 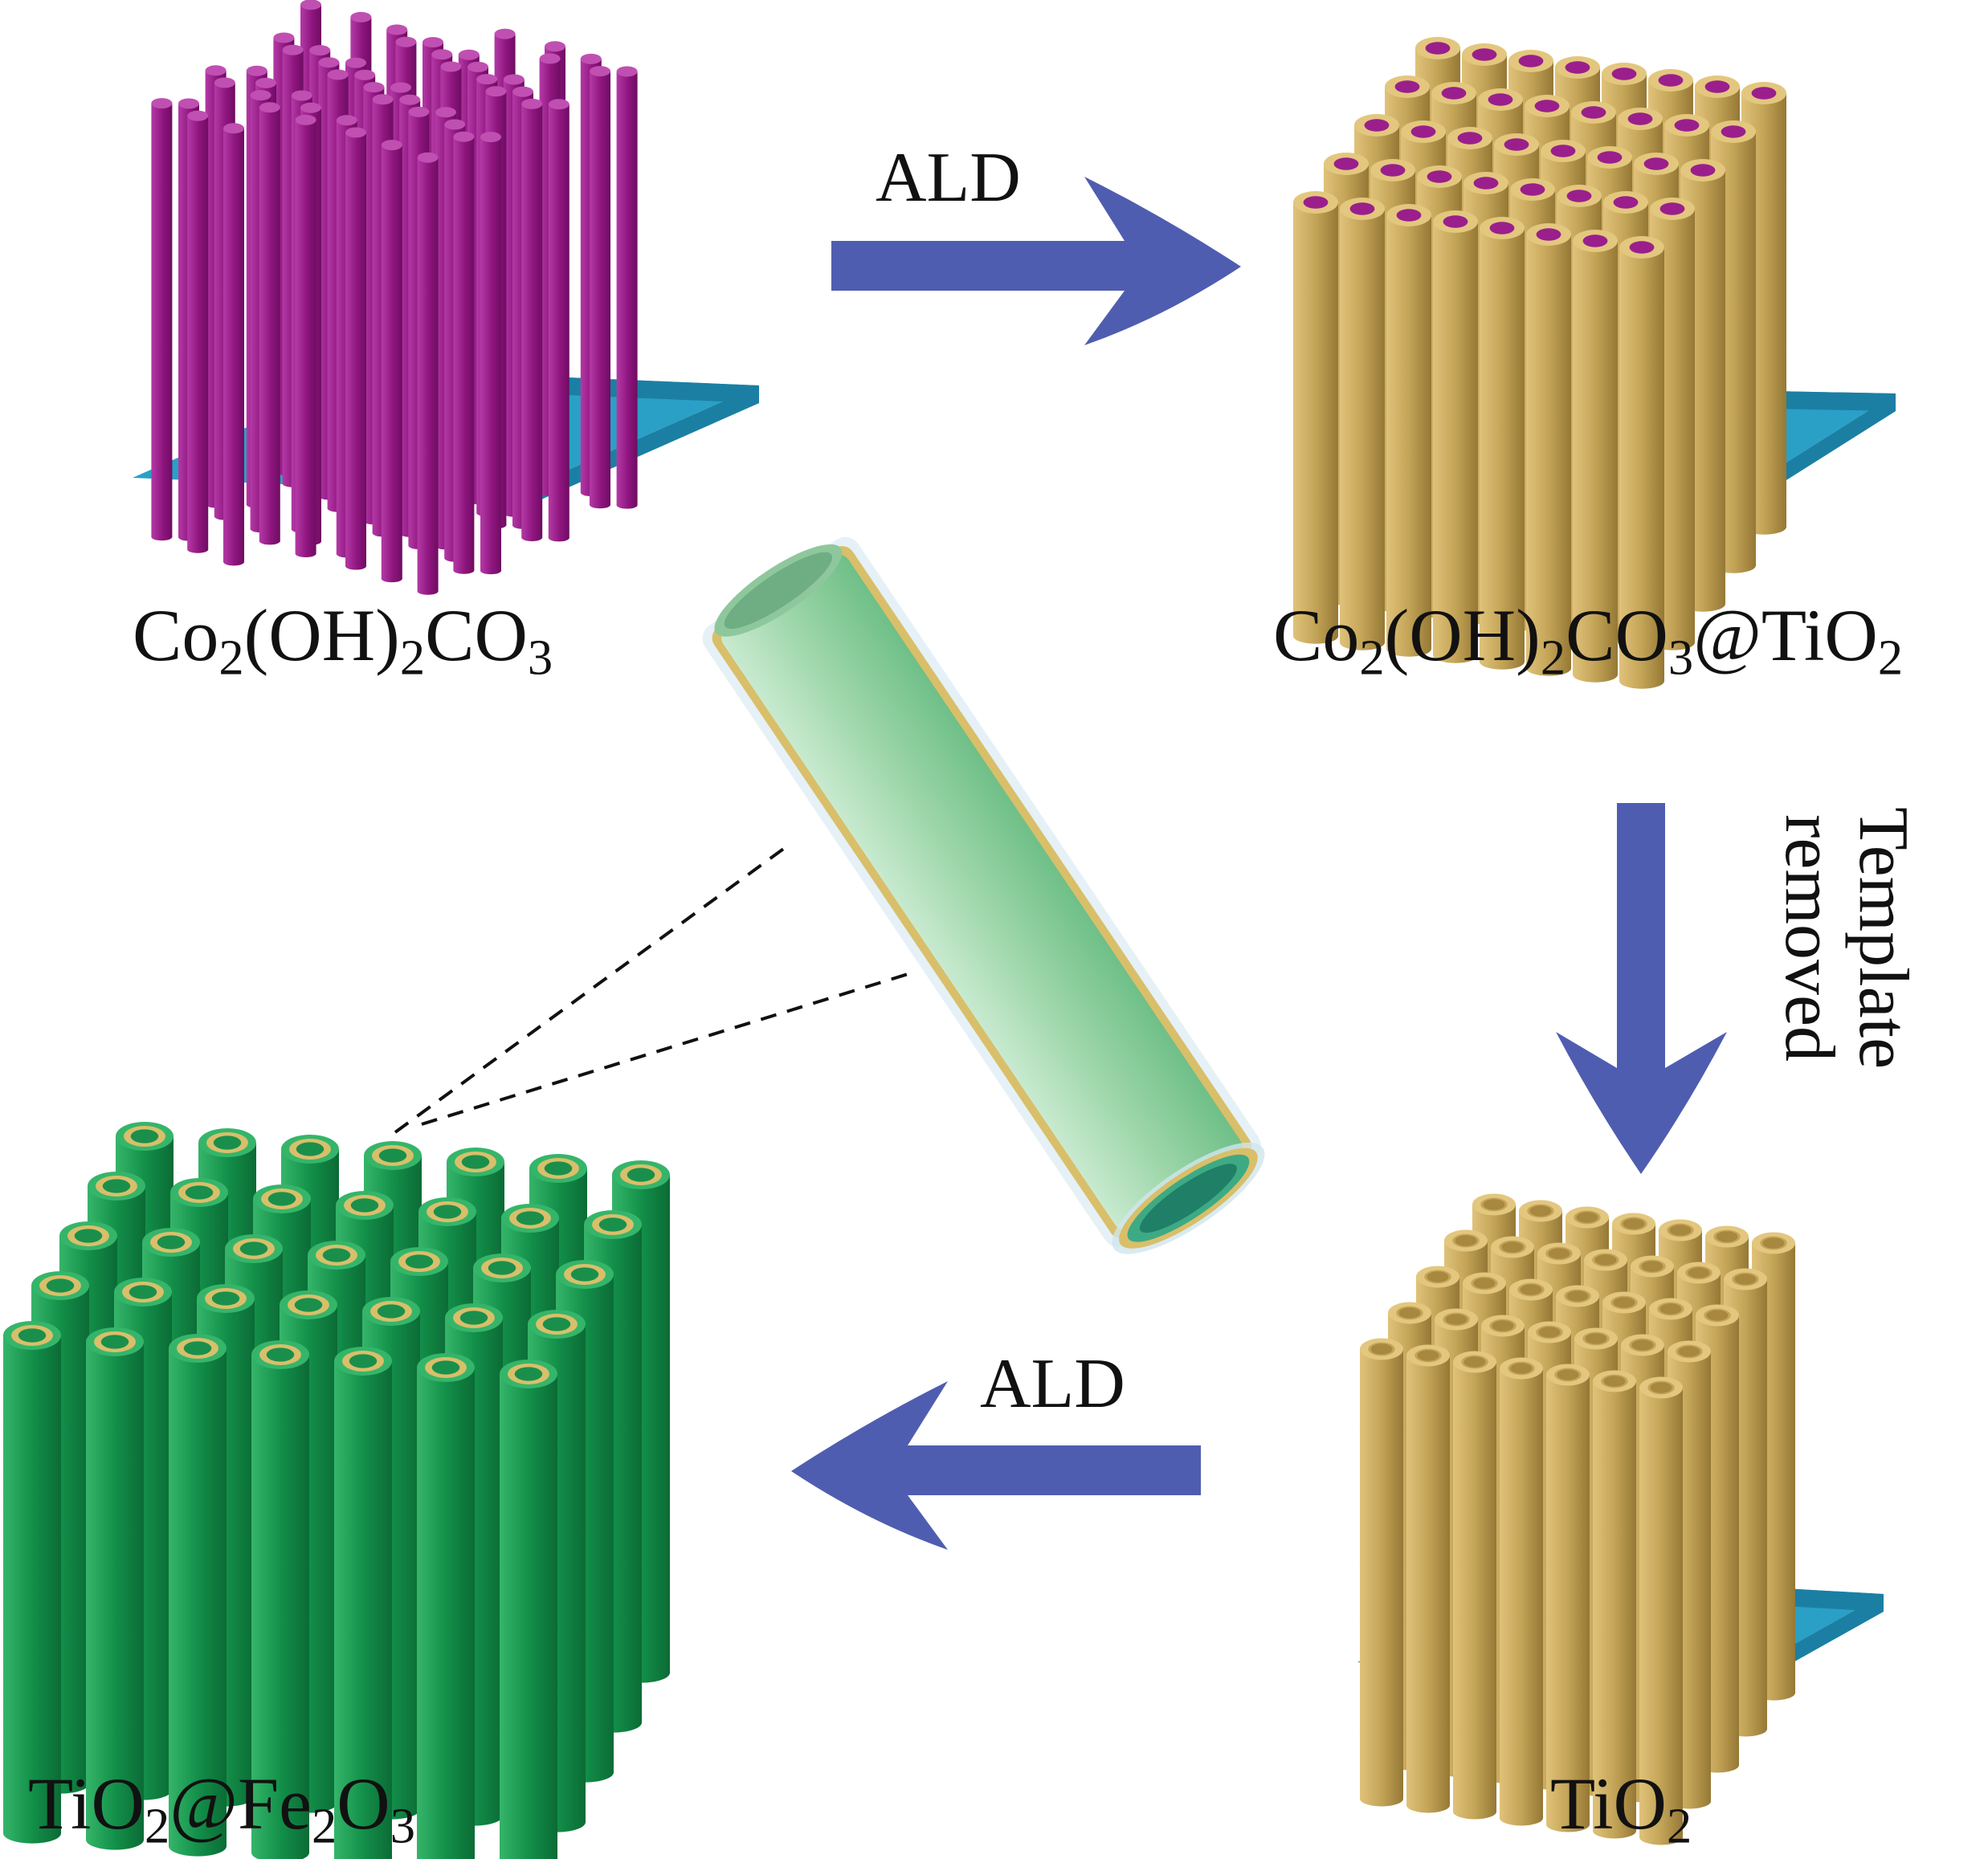 I want to click on zoom-line-upper, so click(x=593, y=988).